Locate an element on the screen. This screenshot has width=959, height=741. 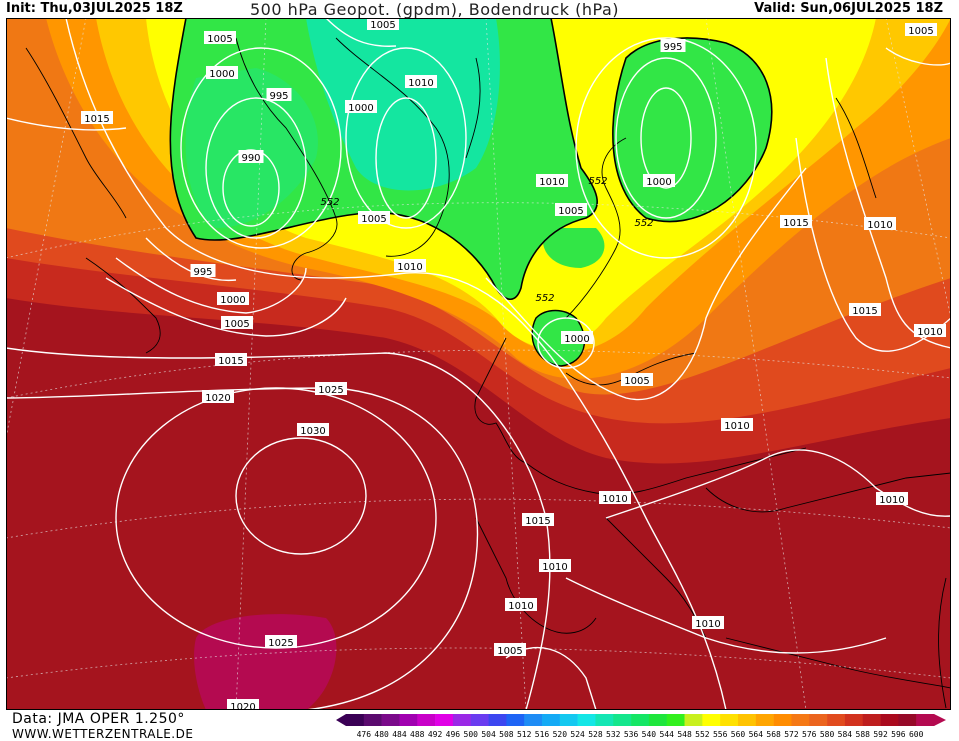
legend-tick: 496 is located at coordinates (453, 734).